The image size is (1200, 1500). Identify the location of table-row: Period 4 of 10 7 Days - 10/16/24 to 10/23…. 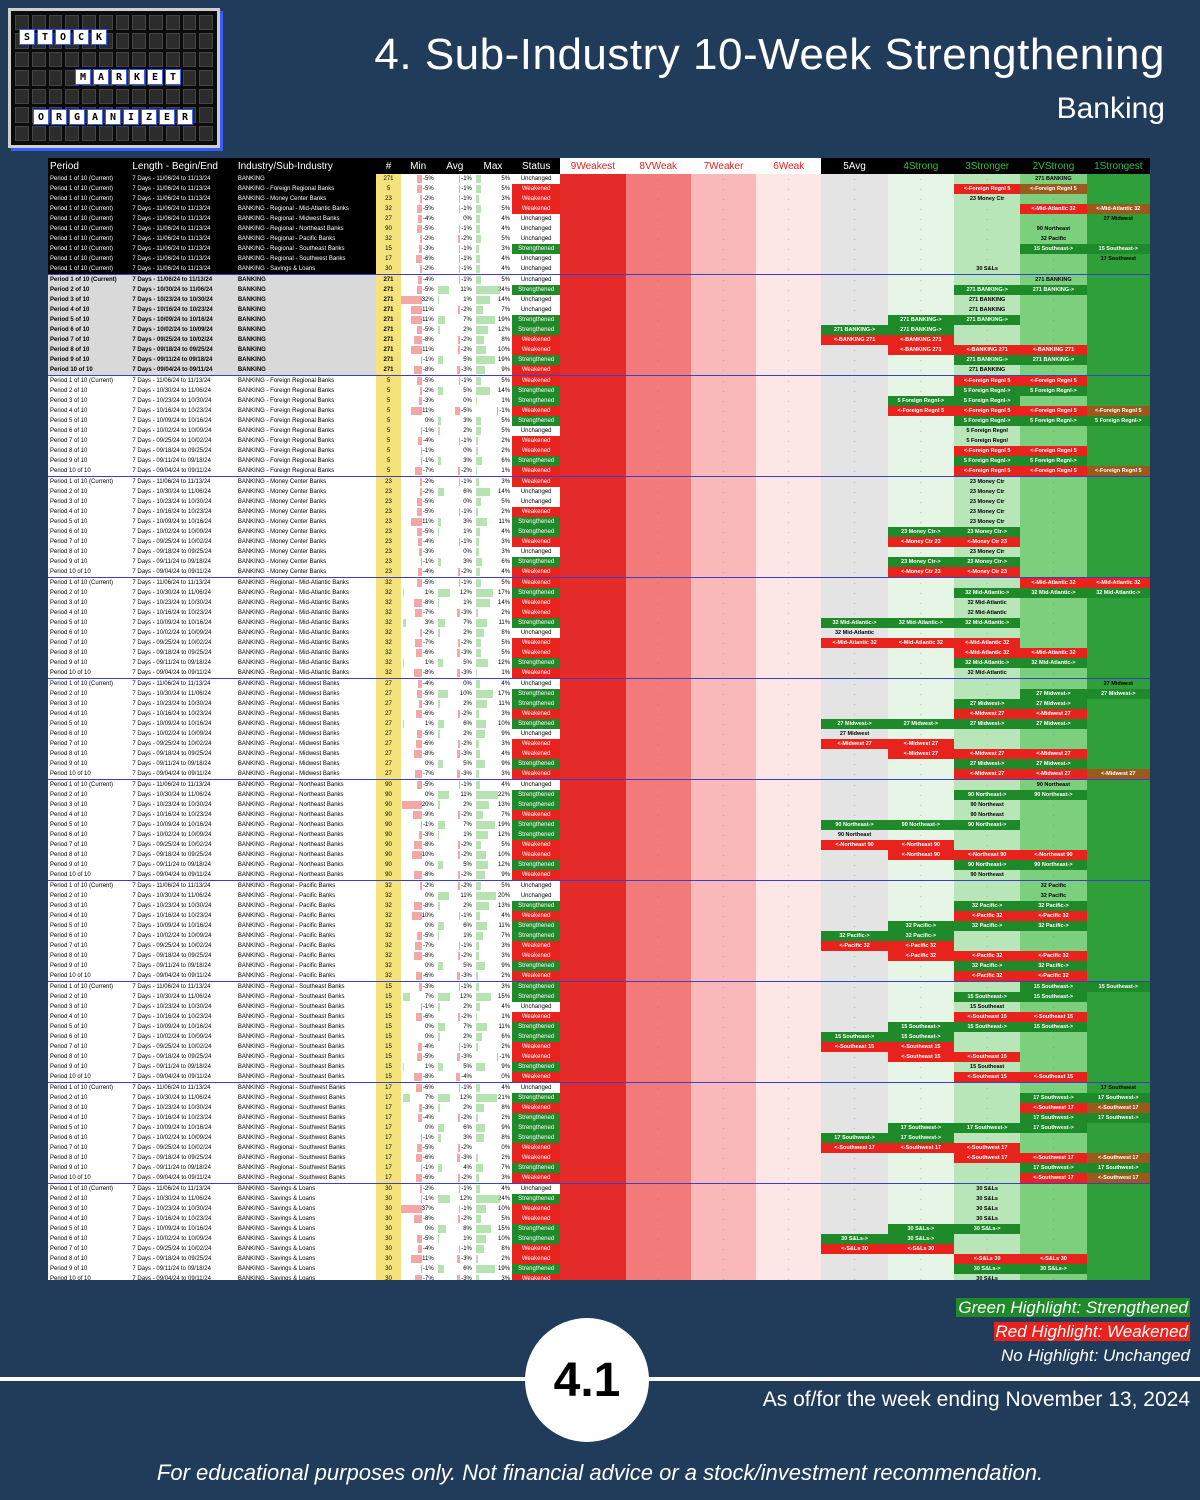
(599, 1219).